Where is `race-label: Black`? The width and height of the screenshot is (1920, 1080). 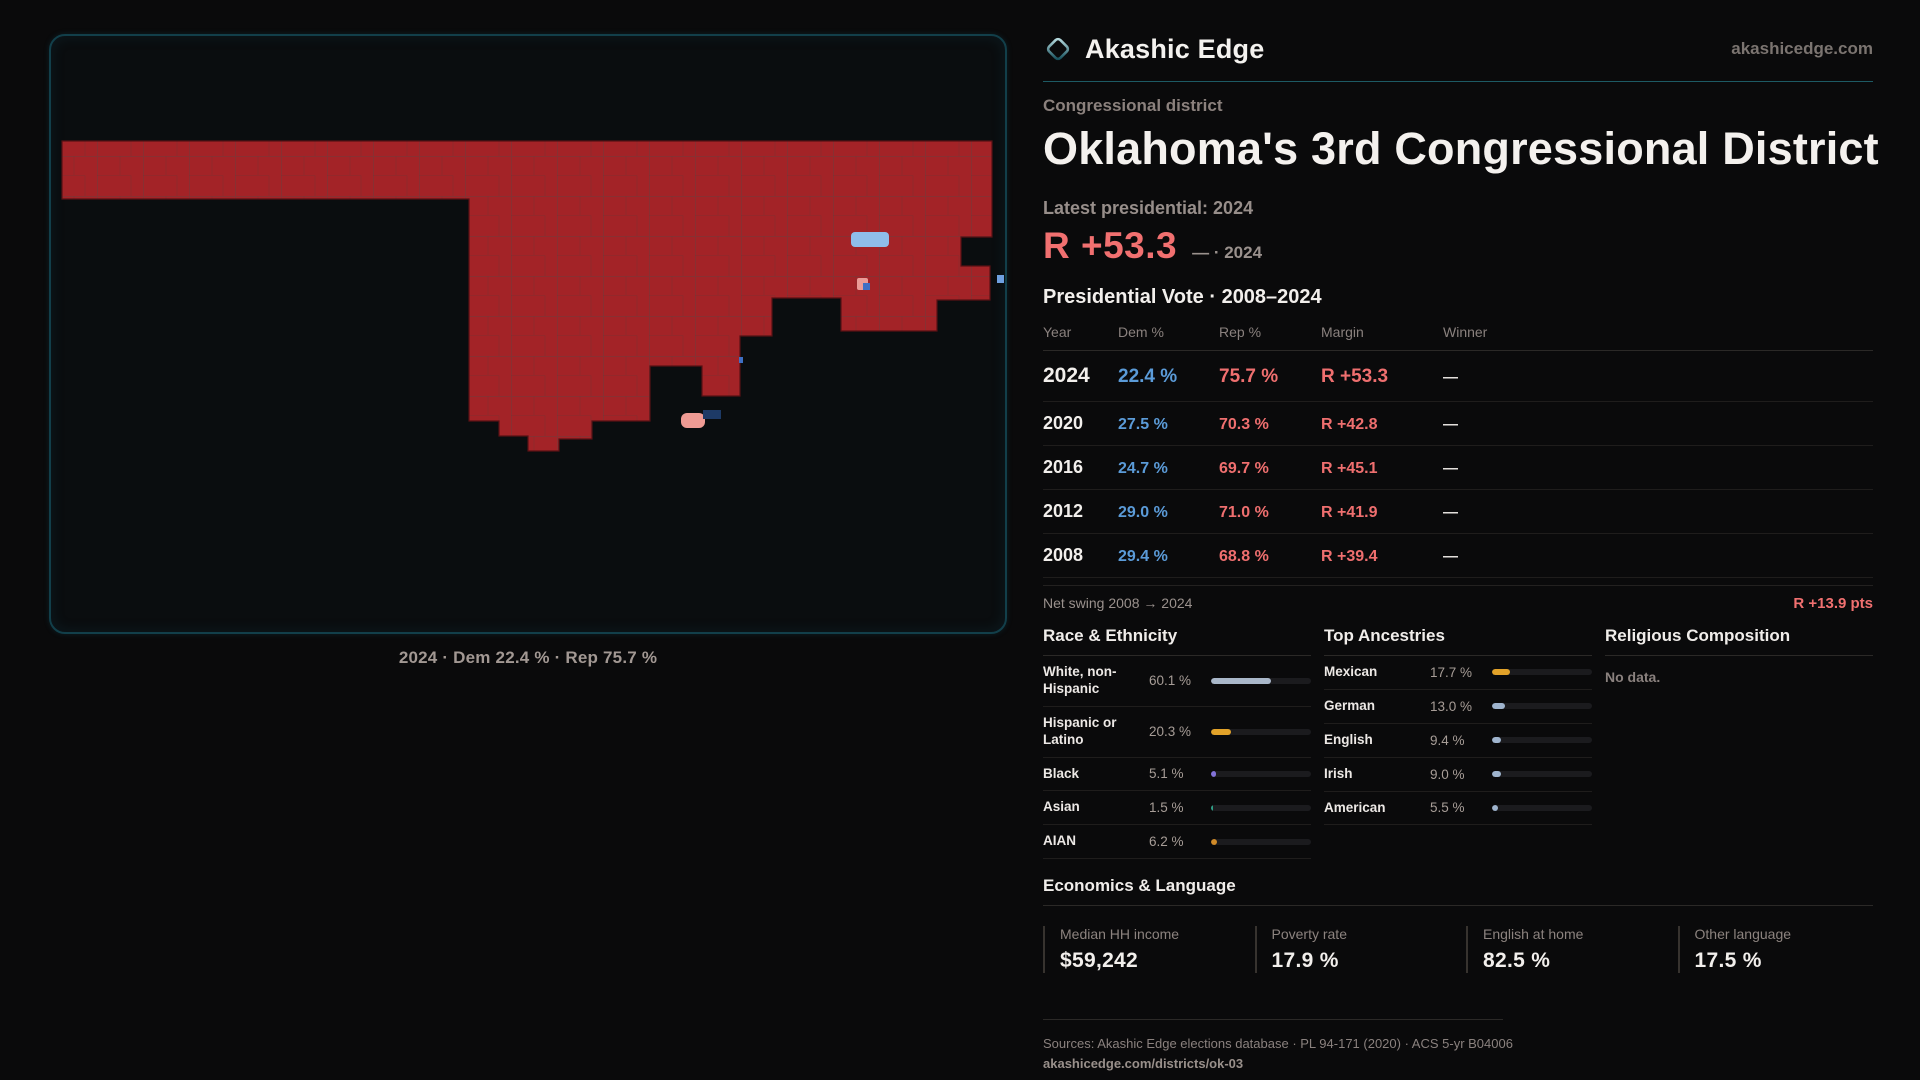 race-label: Black is located at coordinates (1061, 773).